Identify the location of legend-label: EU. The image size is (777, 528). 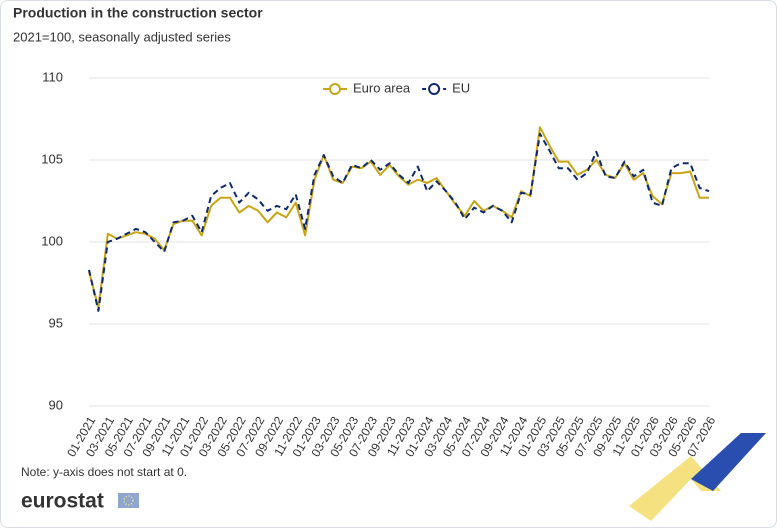
(461, 87).